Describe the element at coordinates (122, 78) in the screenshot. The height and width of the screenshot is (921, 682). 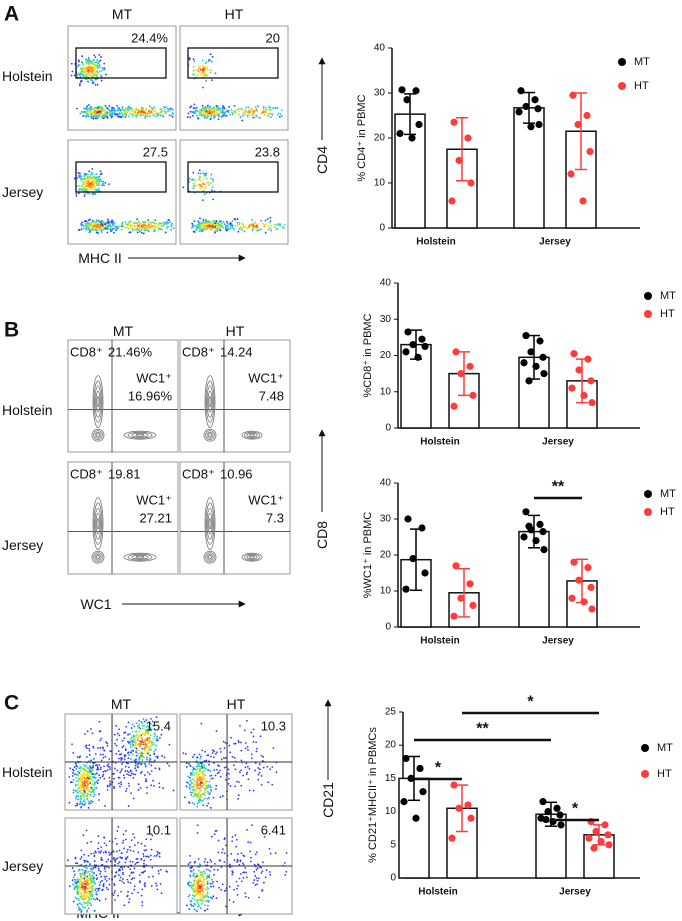
I see `flow-plot: 24.4%` at that location.